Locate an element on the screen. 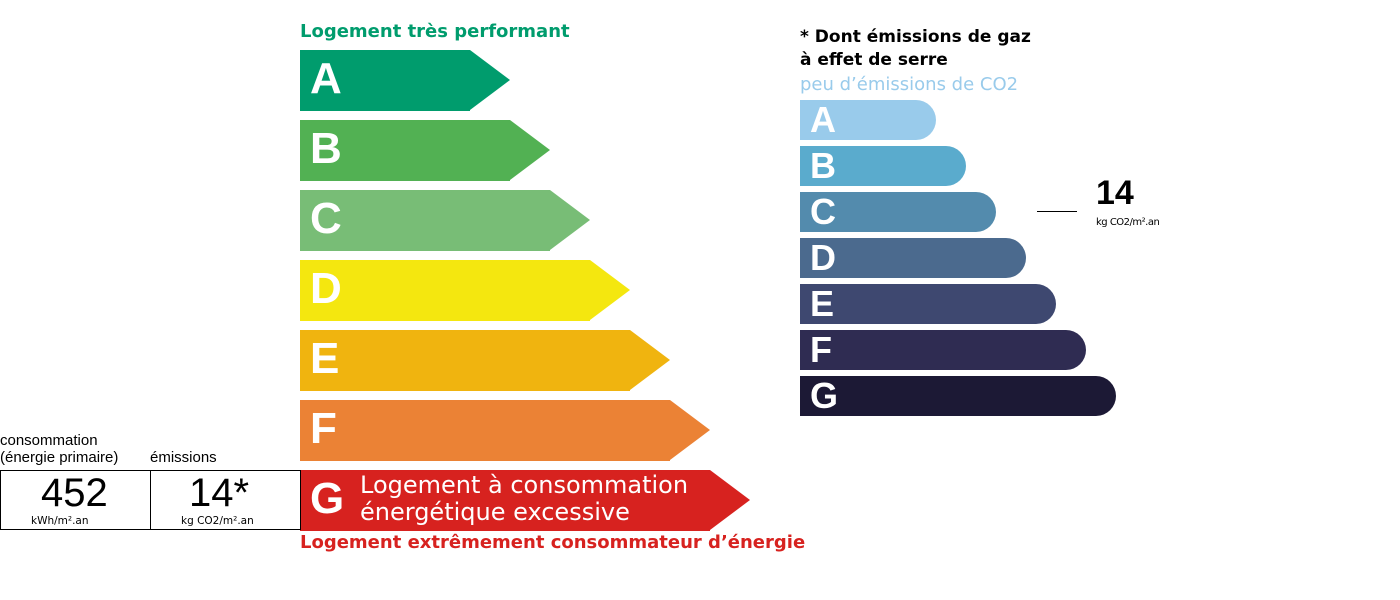 The image size is (1400, 600). energy-top-label: Logement très performant is located at coordinates (435, 31).